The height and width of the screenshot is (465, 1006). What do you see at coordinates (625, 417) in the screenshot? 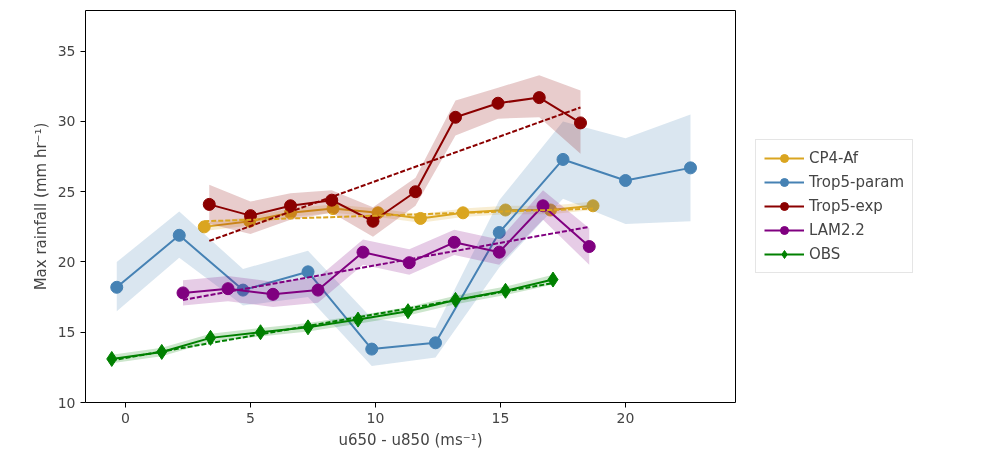
I see `x-tick-label: 20` at bounding box center [625, 417].